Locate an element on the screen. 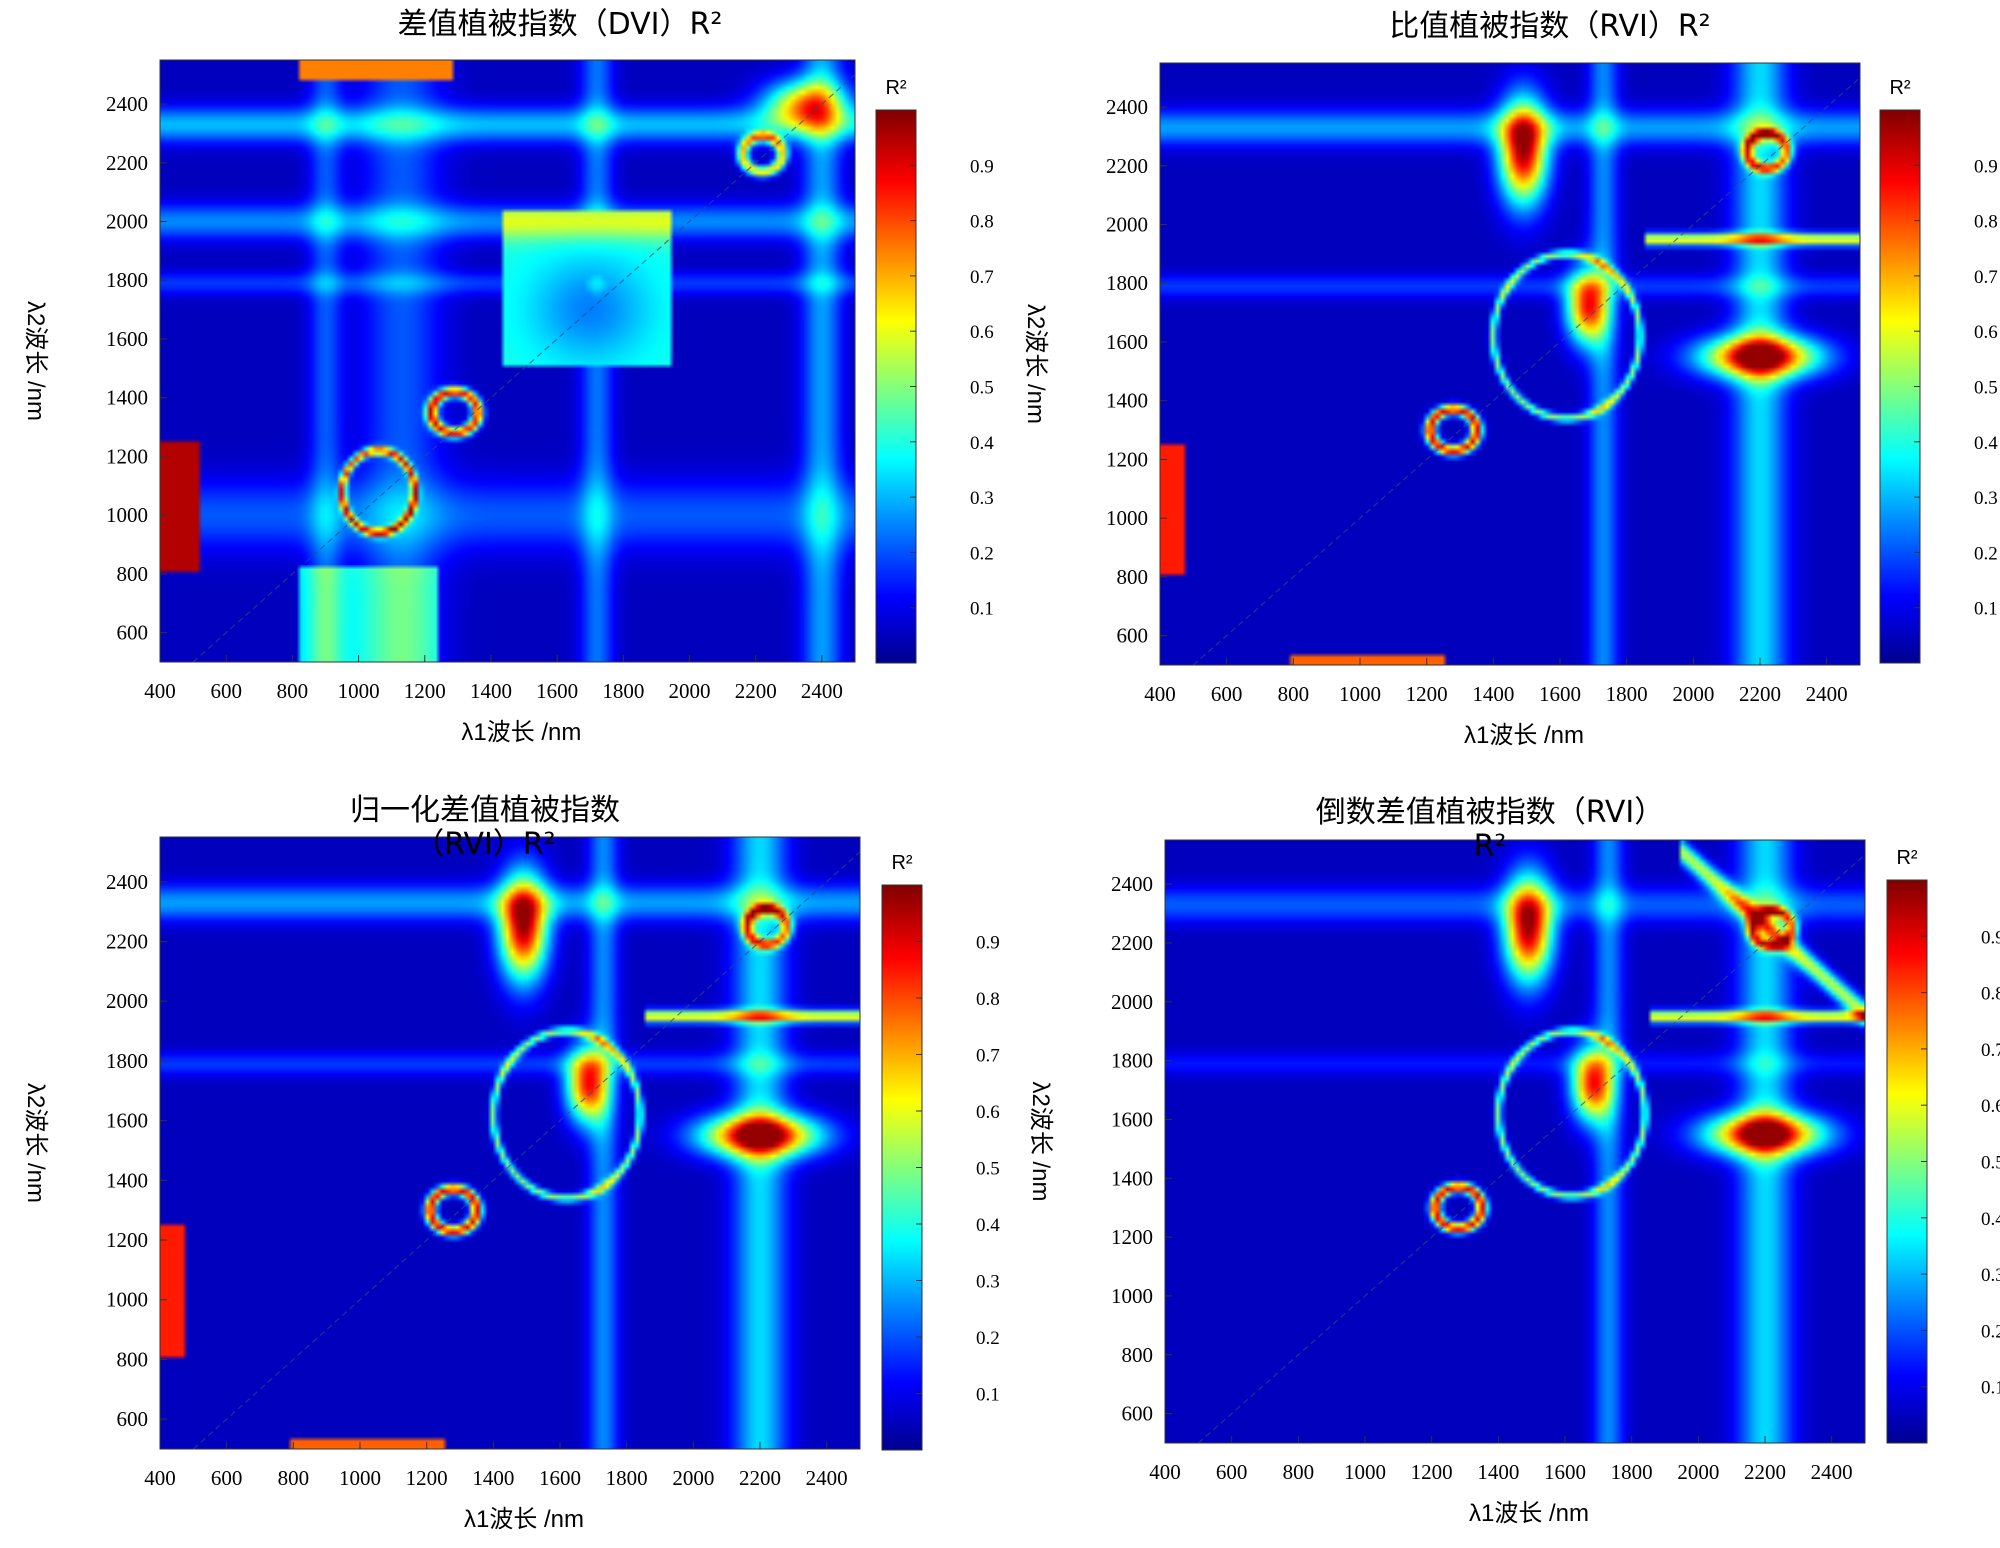 The width and height of the screenshot is (2000, 1548). x-tick-label: 800 is located at coordinates (294, 1478).